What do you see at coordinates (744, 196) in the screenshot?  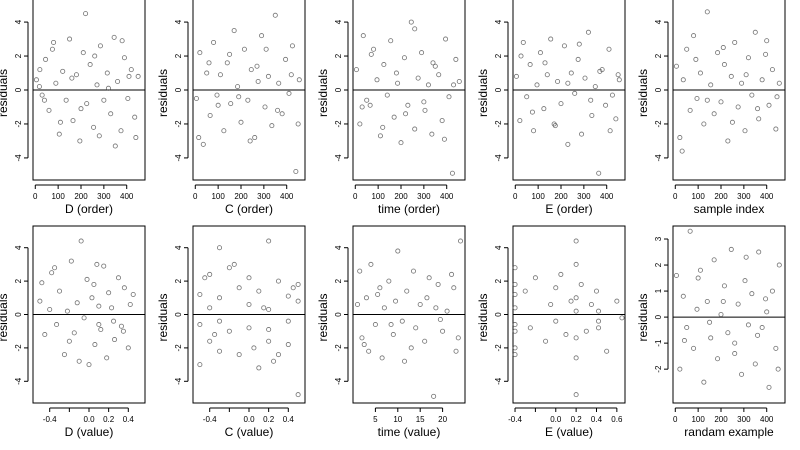 I see `x-tick-label: 300` at bounding box center [744, 196].